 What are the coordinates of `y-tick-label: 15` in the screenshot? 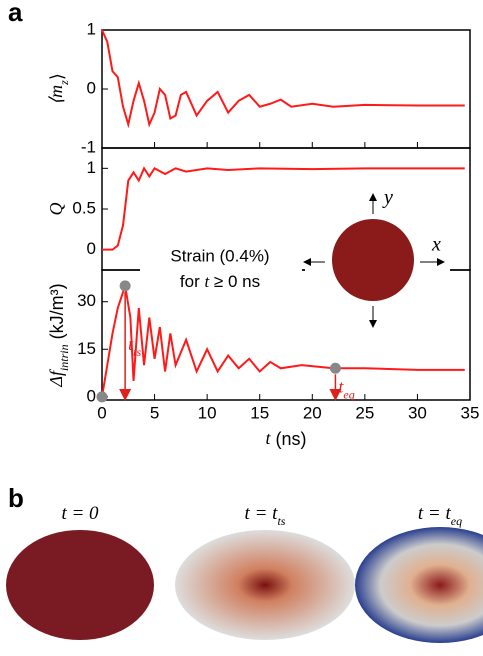 It's located at (86, 348).